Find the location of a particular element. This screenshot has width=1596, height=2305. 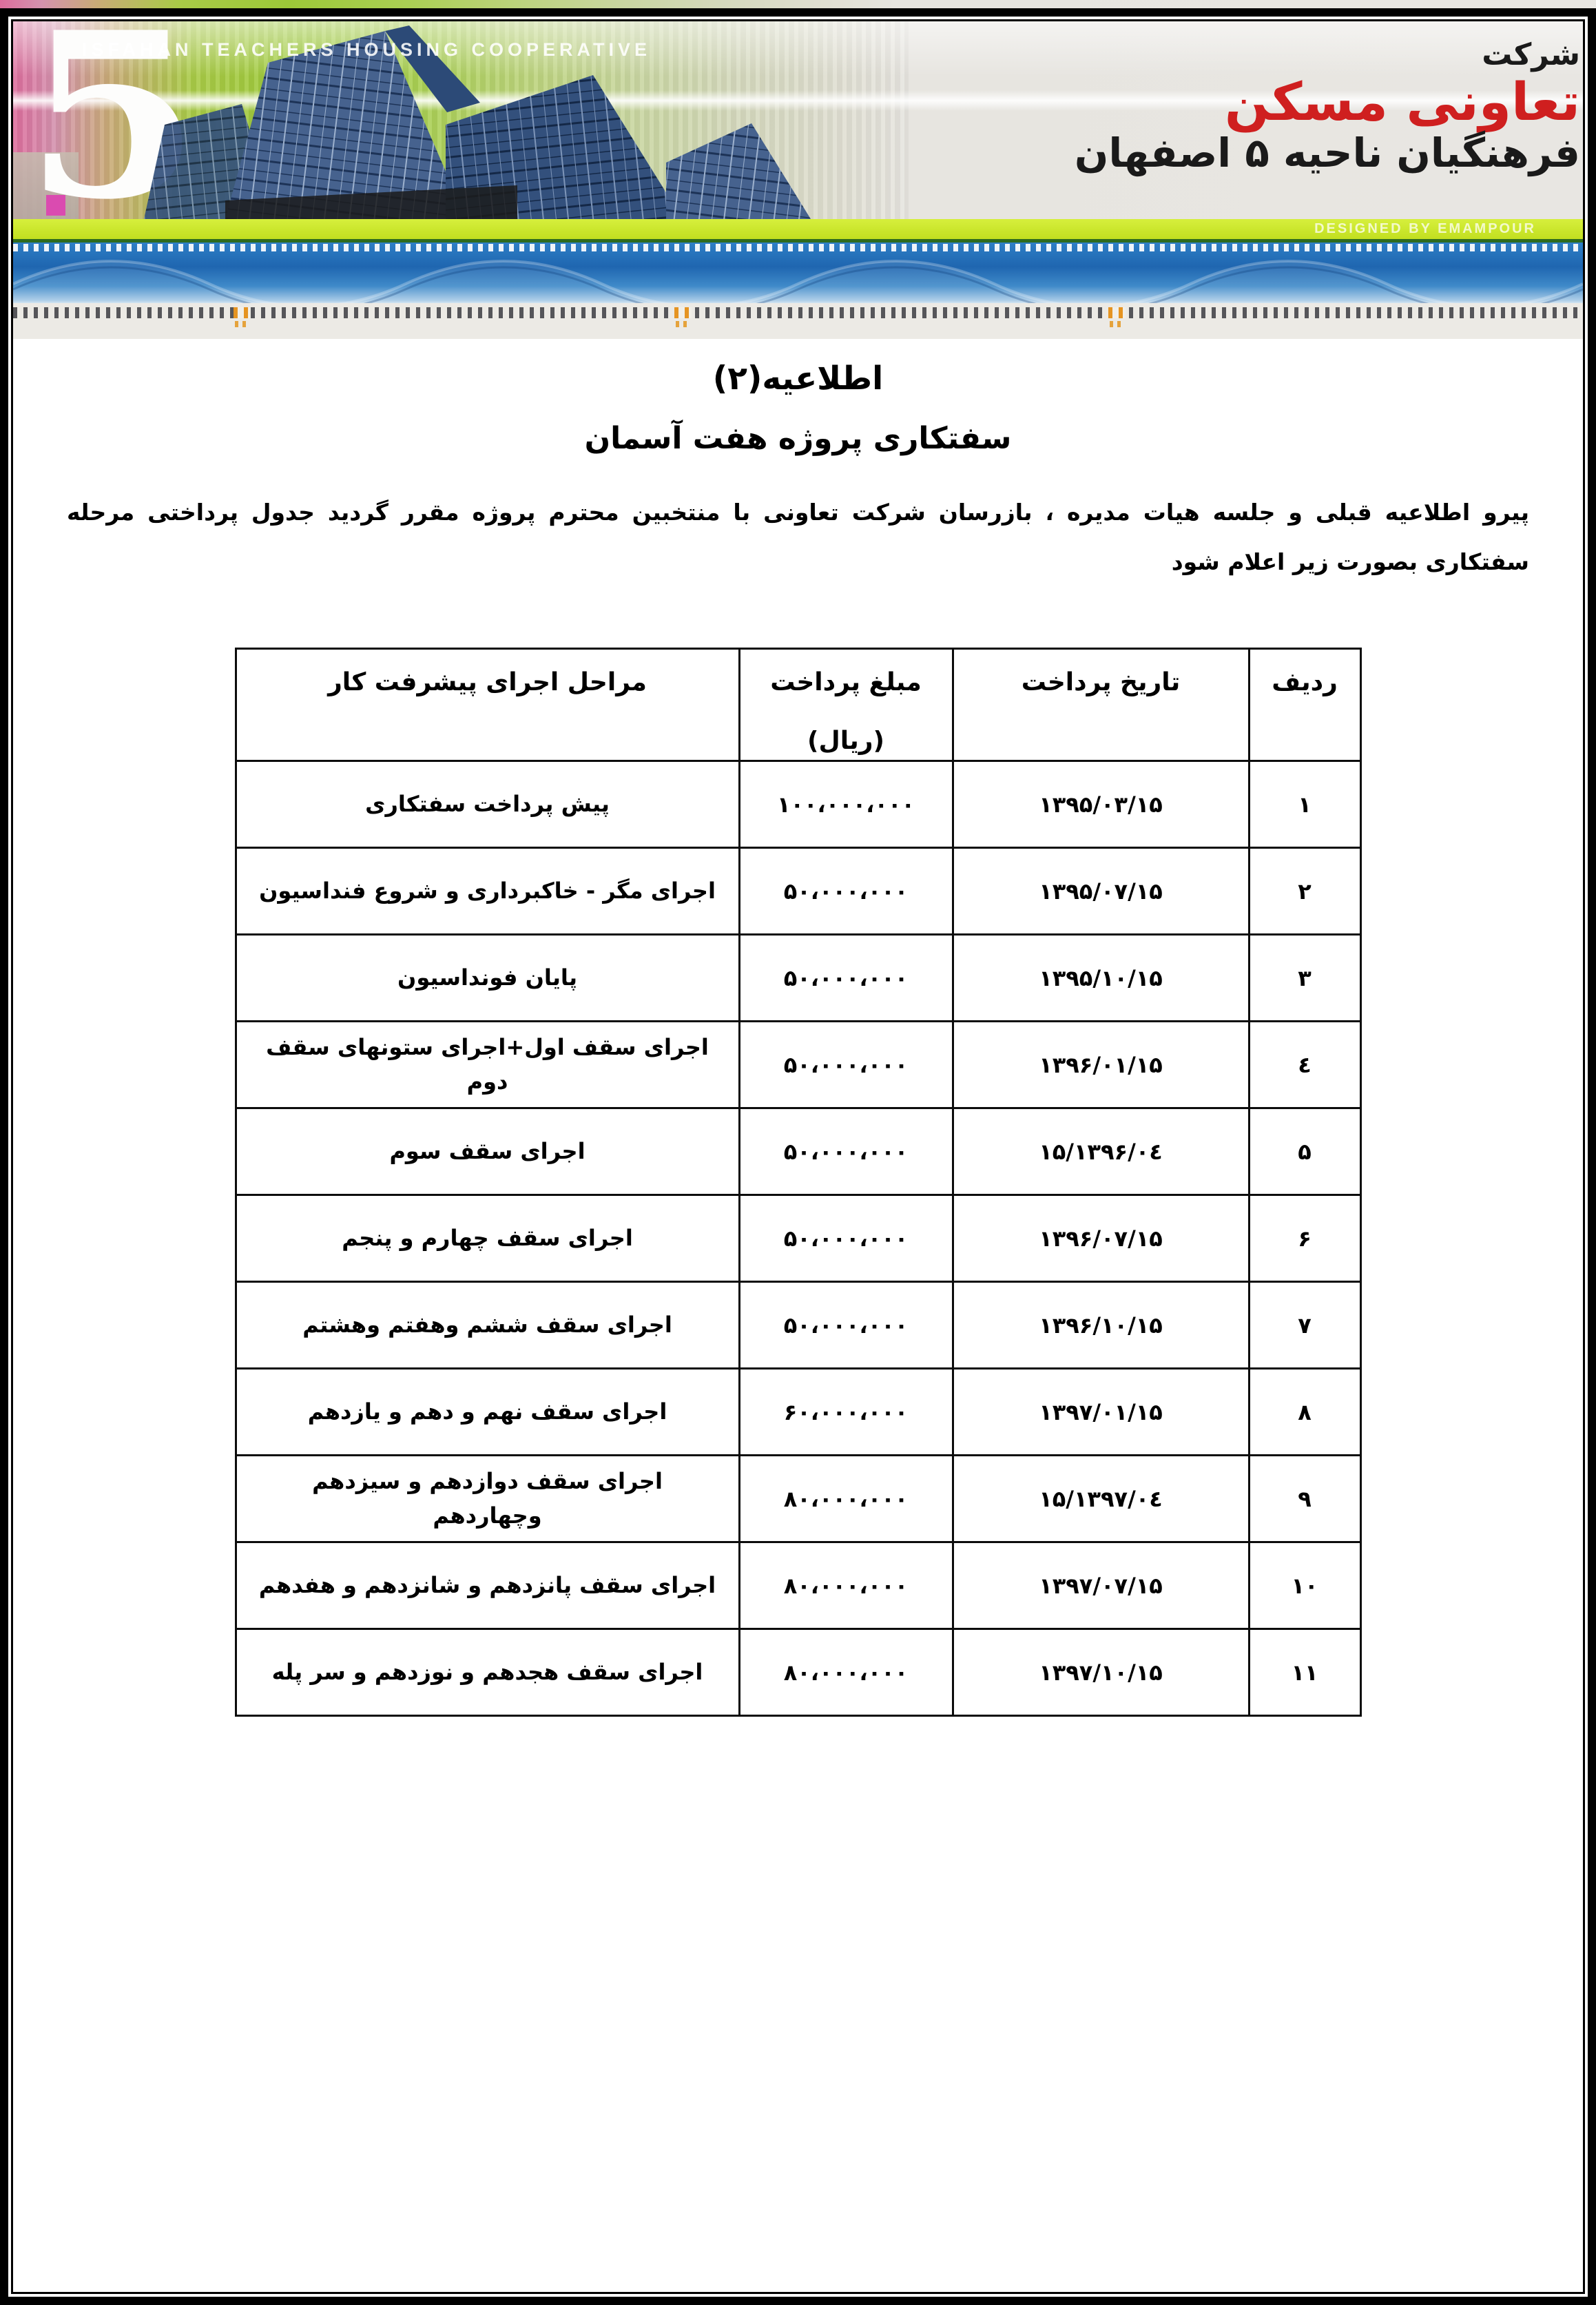

payment-date-cell: ۱۳۹۷/۰٤/۱۵ is located at coordinates (1100, 1498).